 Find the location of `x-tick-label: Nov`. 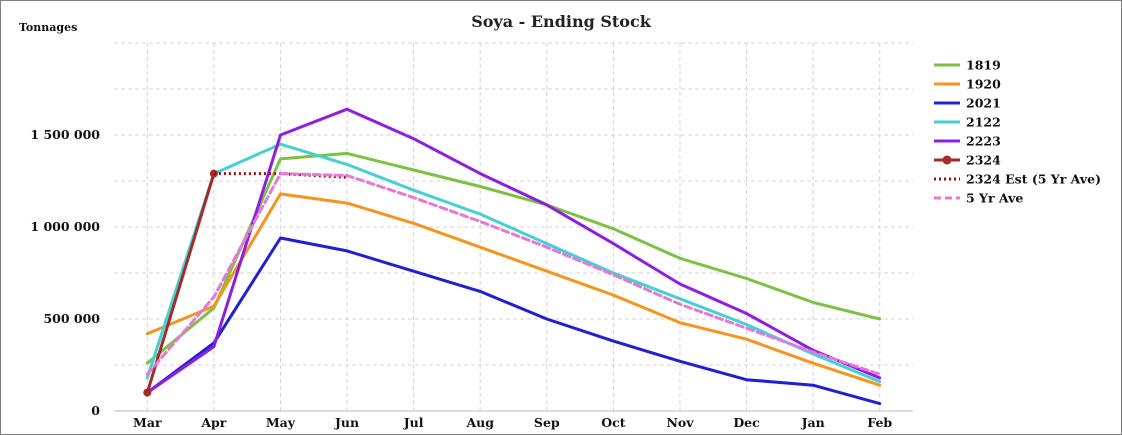

x-tick-label: Nov is located at coordinates (680, 422).